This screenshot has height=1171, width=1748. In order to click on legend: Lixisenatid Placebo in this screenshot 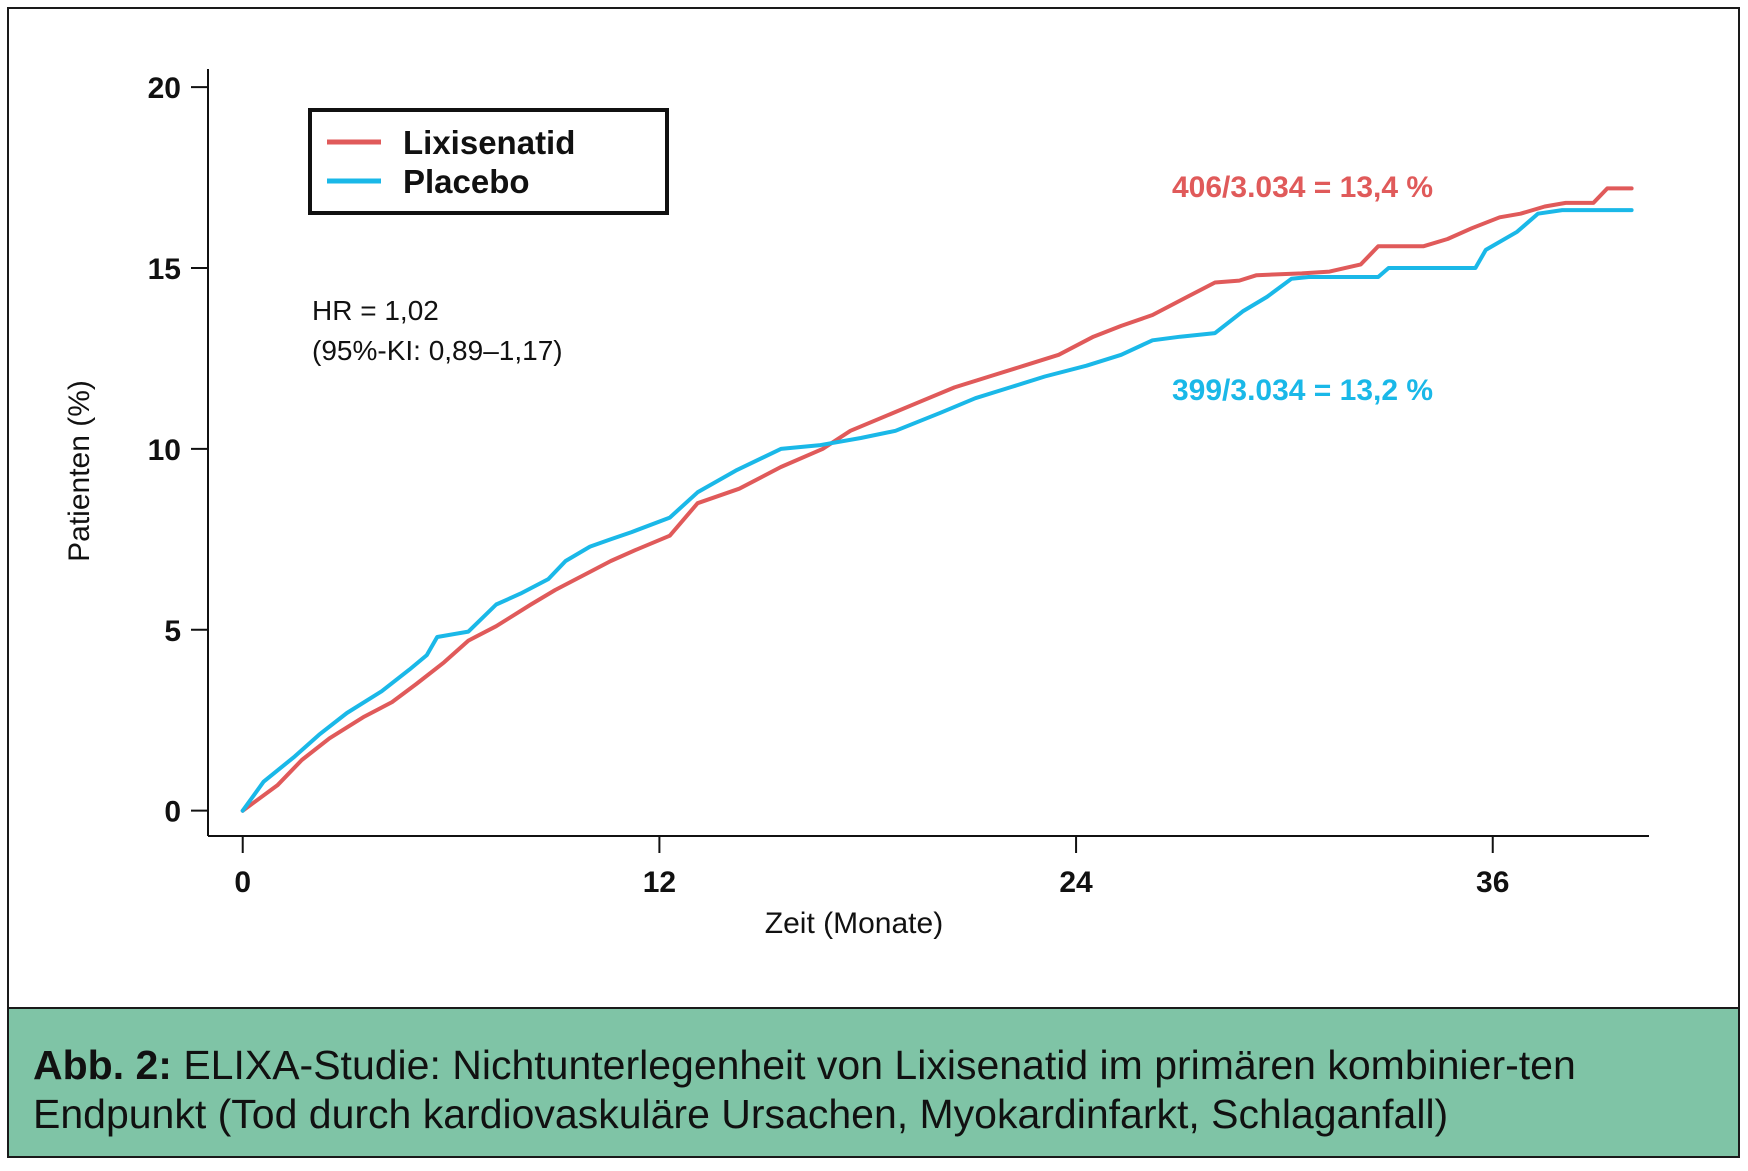, I will do `click(488, 161)`.